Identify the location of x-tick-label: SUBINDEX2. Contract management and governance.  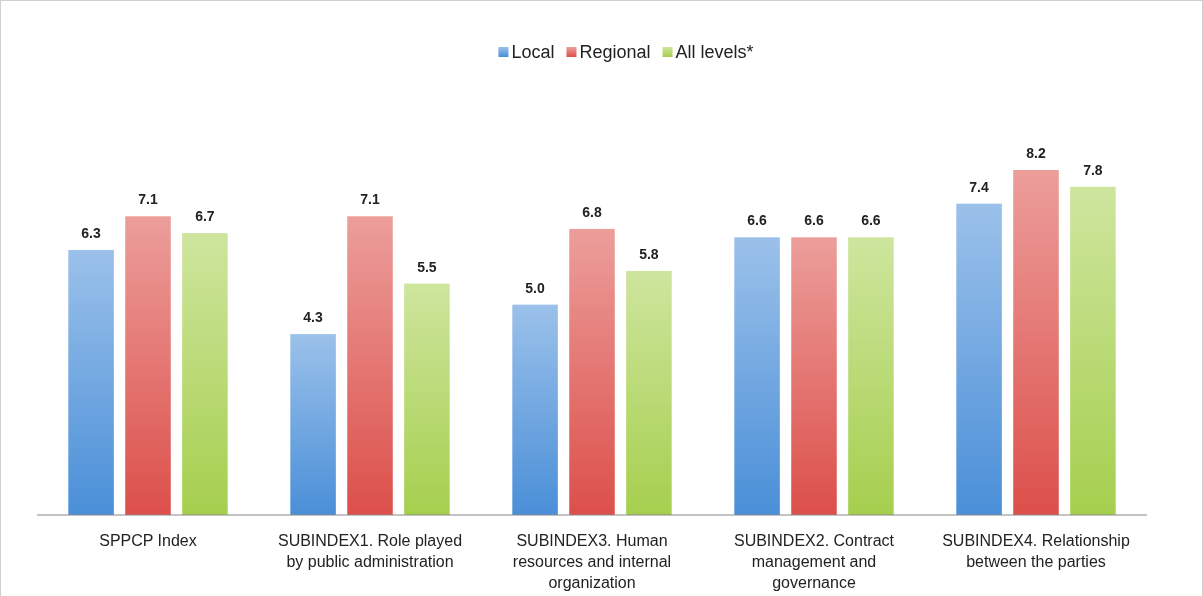
(814, 561).